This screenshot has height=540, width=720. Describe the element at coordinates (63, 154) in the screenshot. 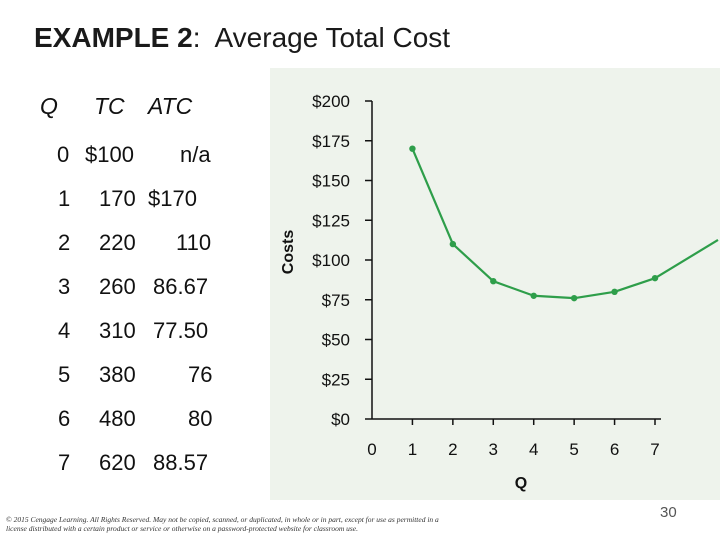

I see `row0-q: 0` at that location.